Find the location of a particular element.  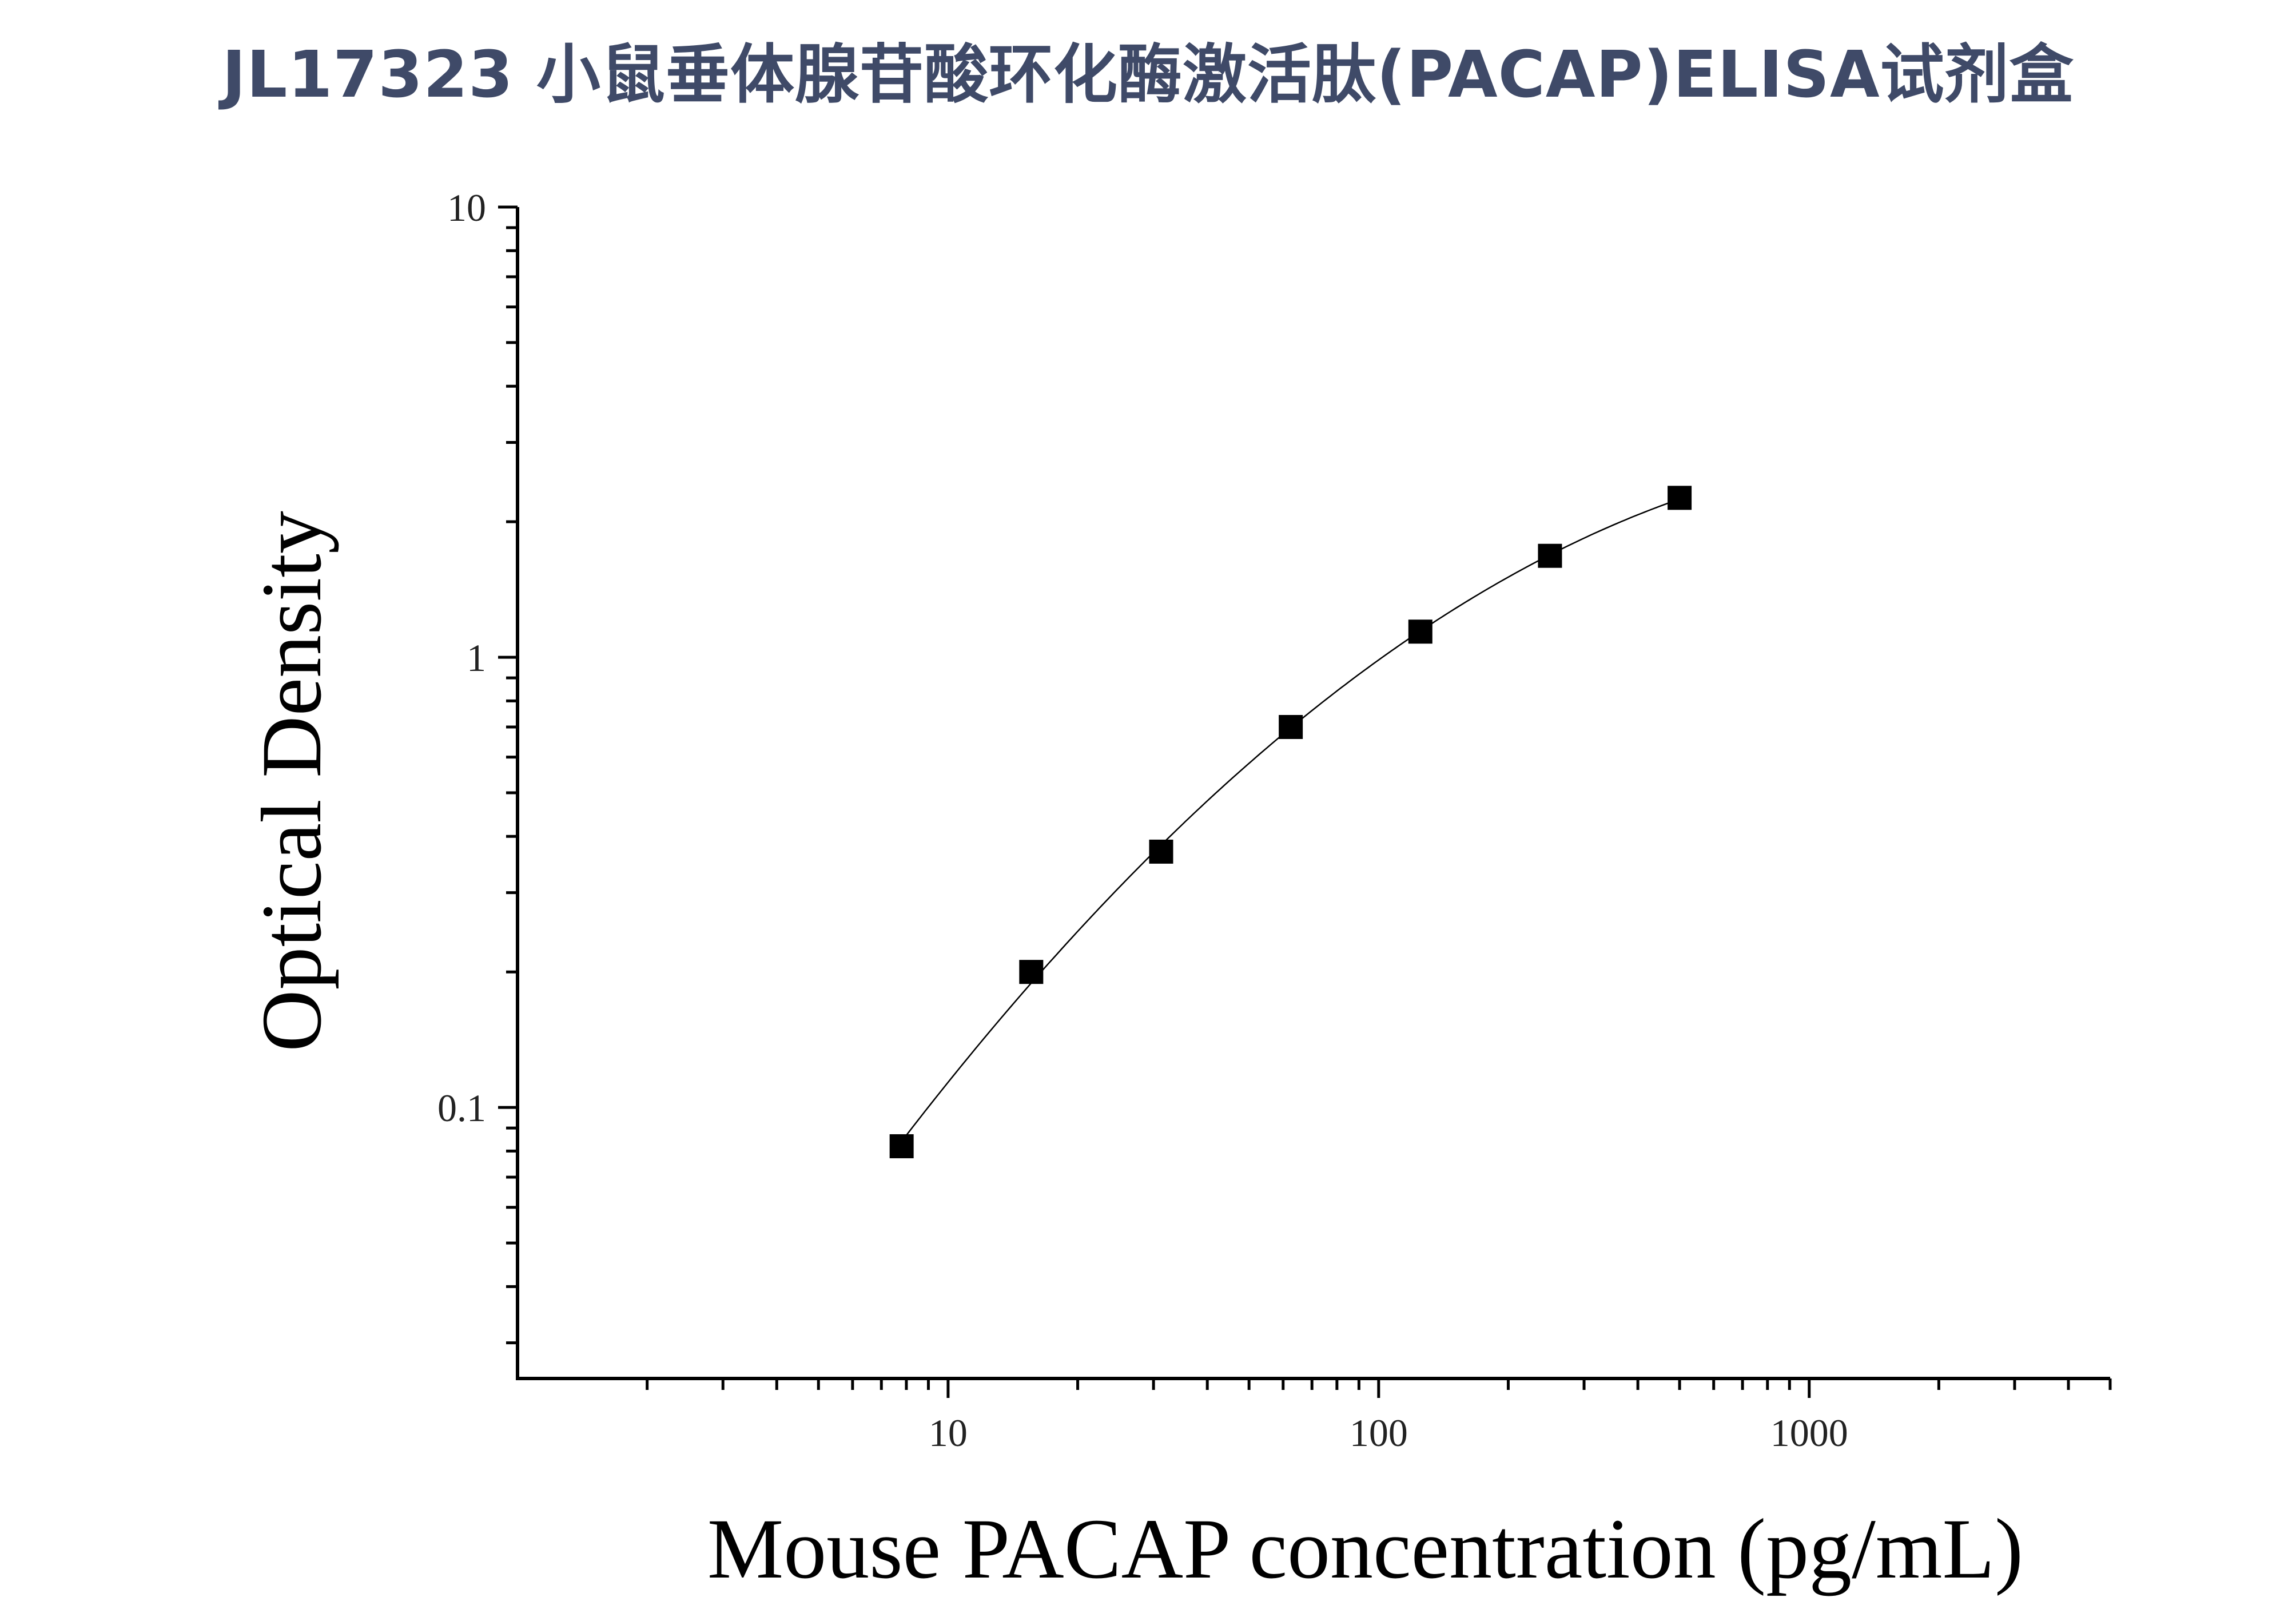

x-tick-label: 10 is located at coordinates (948, 1433).